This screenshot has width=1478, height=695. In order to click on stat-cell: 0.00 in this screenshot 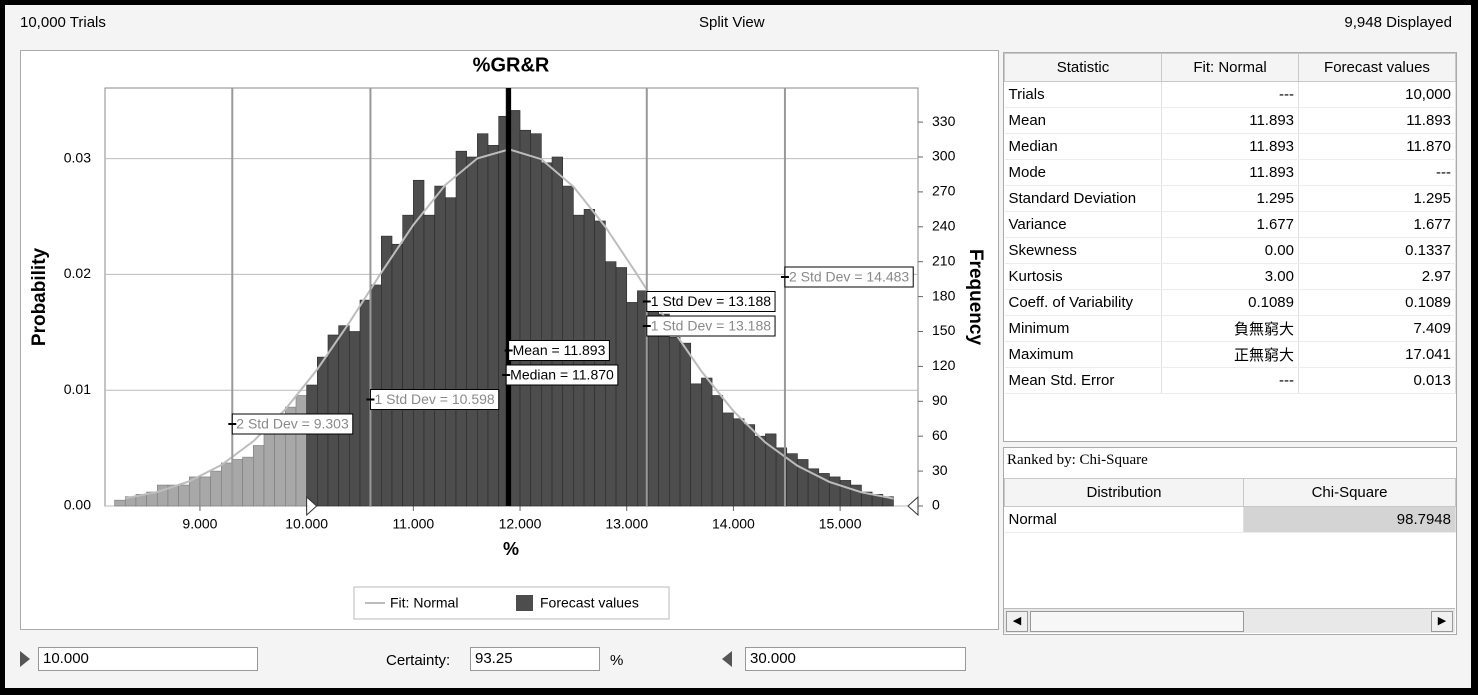, I will do `click(1230, 250)`.